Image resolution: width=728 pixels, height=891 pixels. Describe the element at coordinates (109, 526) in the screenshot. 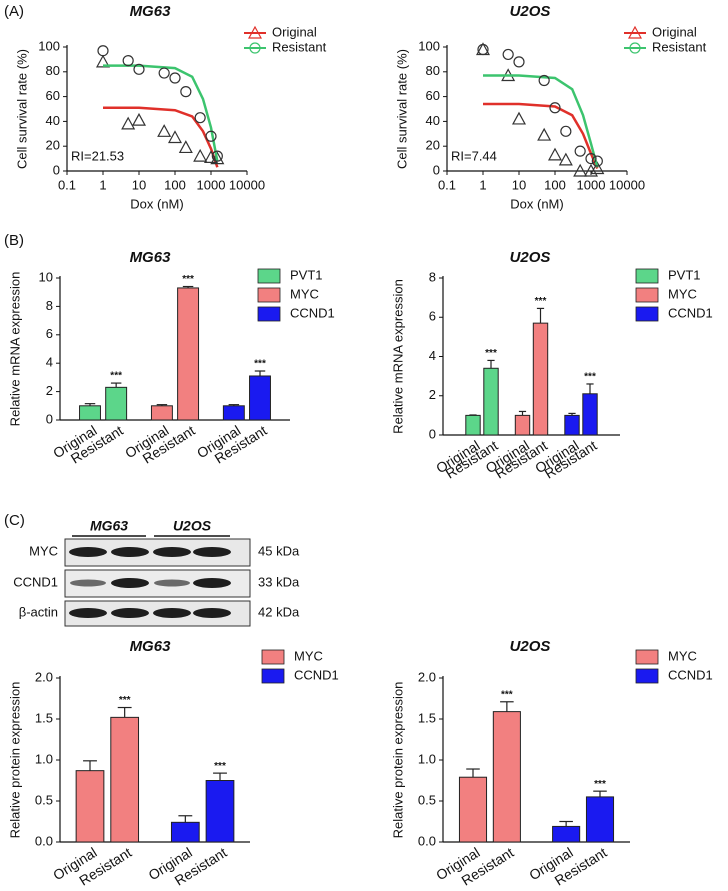

I see `blot-column: MG63` at that location.